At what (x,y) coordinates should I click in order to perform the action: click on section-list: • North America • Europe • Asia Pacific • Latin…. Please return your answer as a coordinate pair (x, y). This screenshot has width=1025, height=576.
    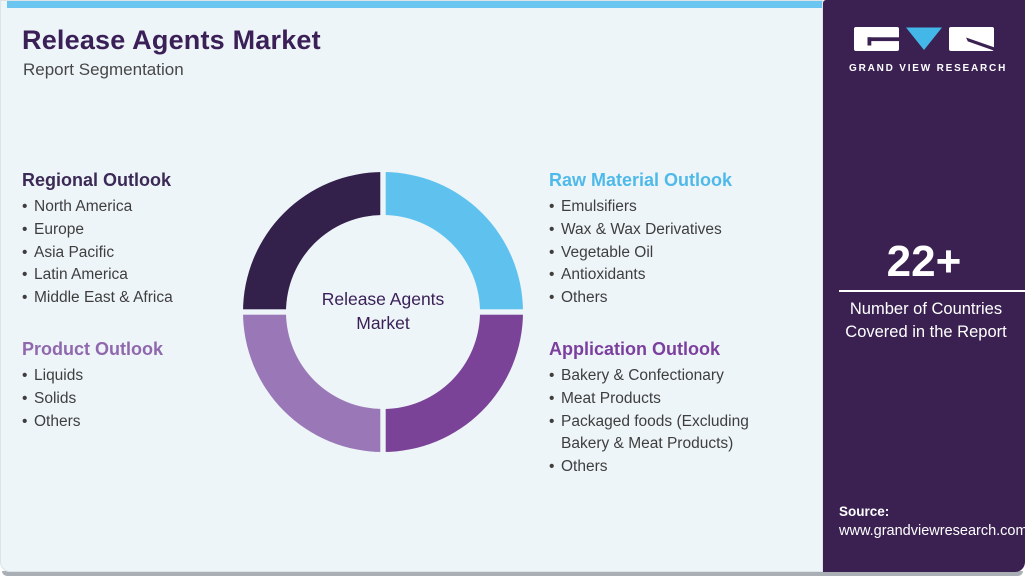
    Looking at the image, I should click on (137, 253).